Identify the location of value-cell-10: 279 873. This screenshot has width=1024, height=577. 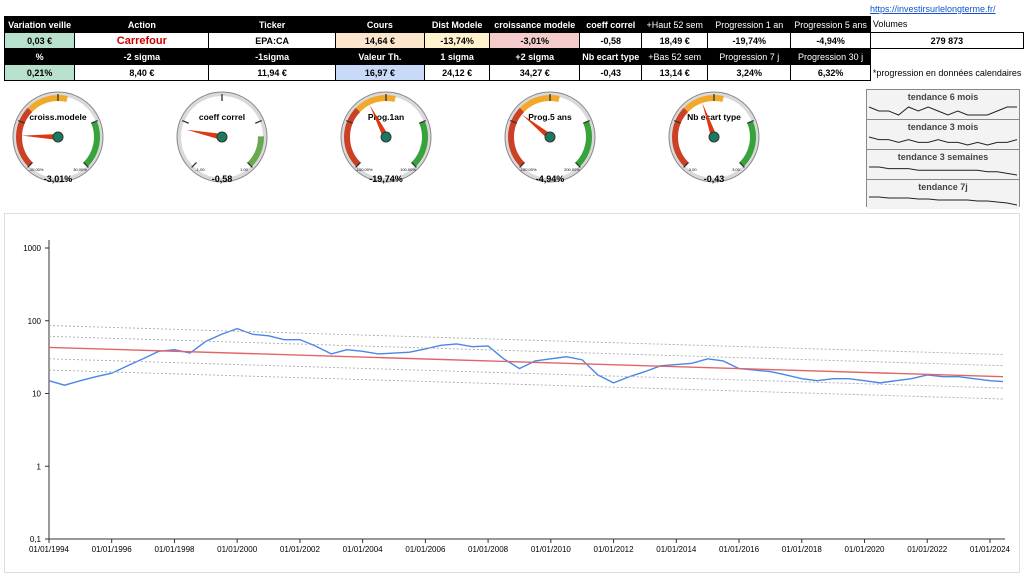
(946, 40).